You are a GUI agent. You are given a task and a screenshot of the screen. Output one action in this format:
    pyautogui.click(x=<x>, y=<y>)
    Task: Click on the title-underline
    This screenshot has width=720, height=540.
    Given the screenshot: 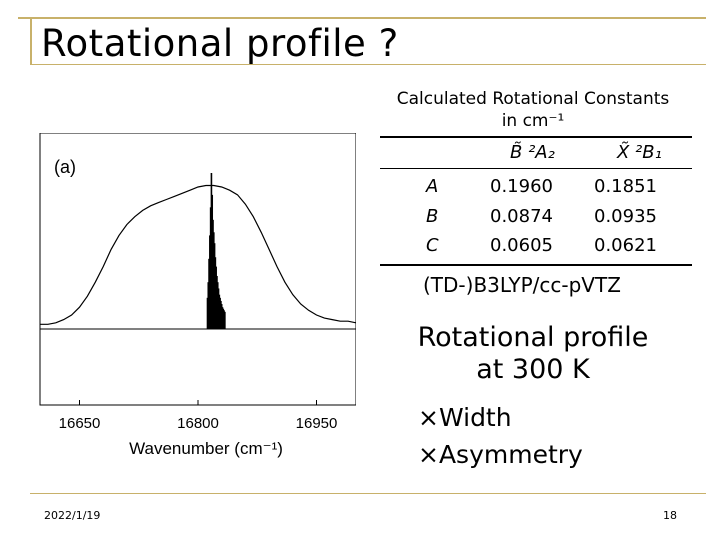 What is the action you would take?
    pyautogui.click(x=368, y=64)
    